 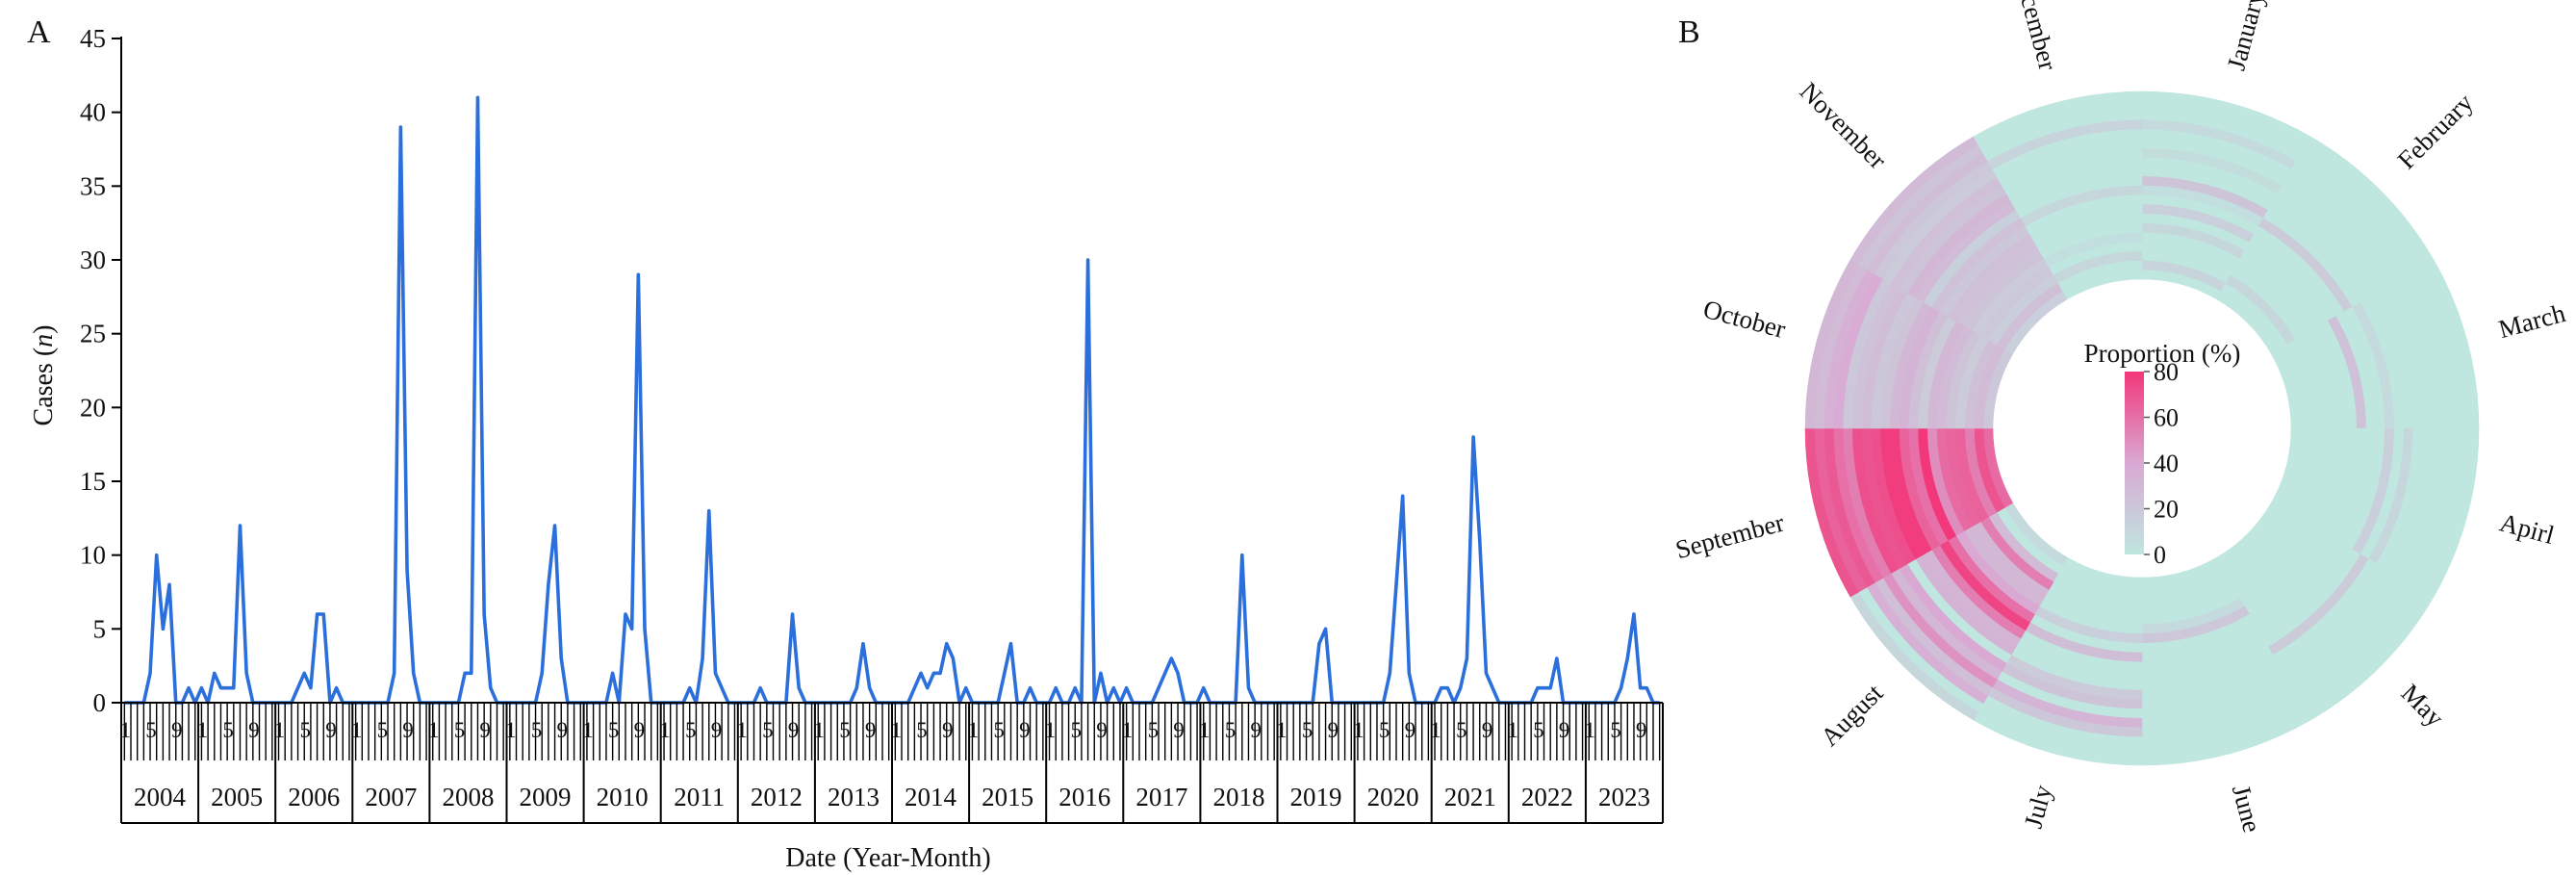 What do you see at coordinates (1729, 535) in the screenshot?
I see `month-label: September` at bounding box center [1729, 535].